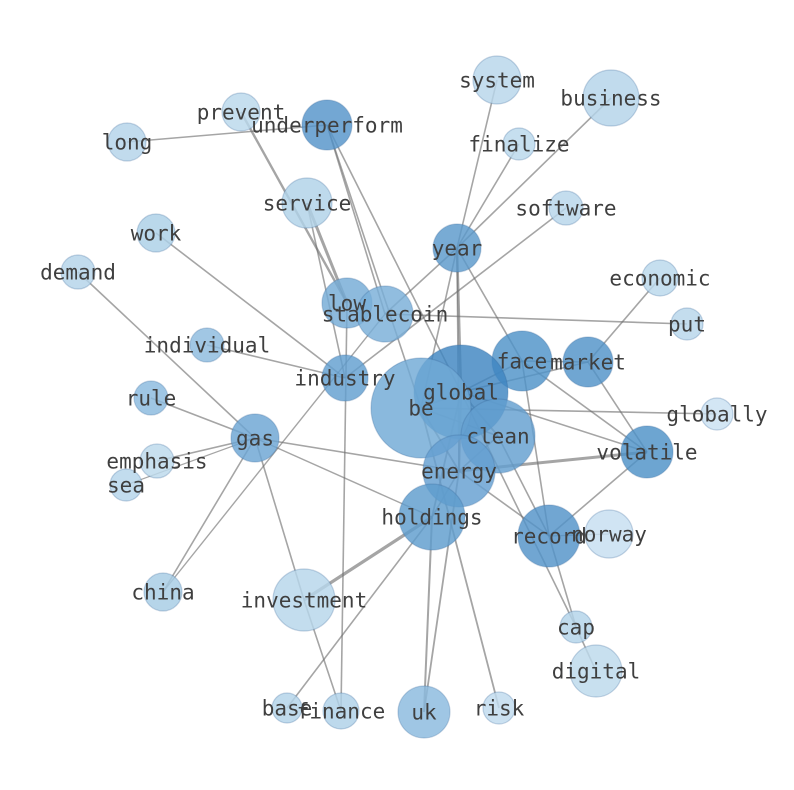 Image resolution: width=794 pixels, height=790 pixels. I want to click on node-china, so click(163, 592).